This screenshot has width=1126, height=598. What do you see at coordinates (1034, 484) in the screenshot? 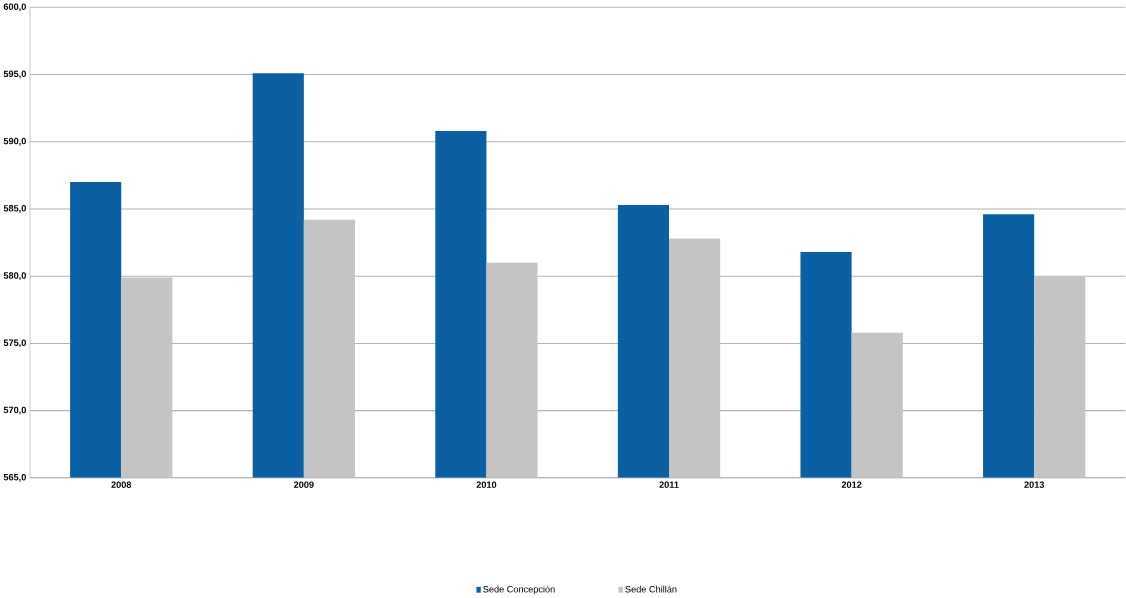
I see `x-tick-label: 2013` at bounding box center [1034, 484].